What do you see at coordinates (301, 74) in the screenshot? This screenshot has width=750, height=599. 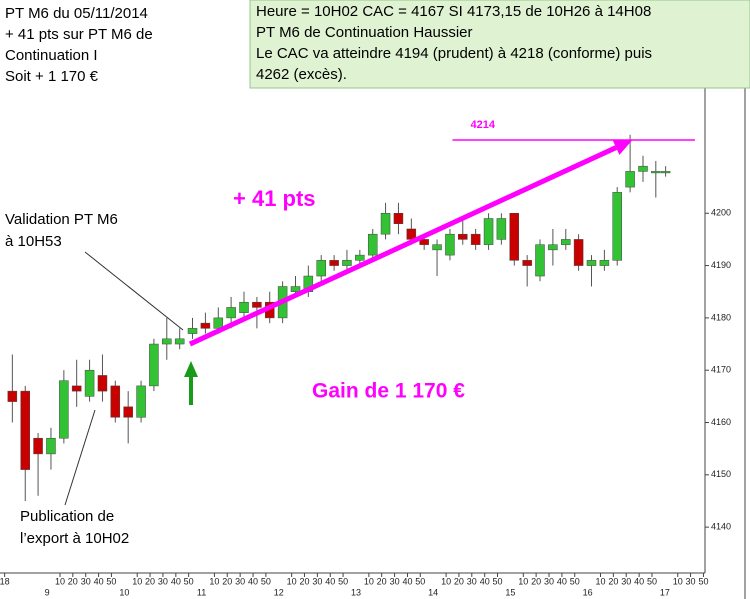 I see `info-text: 4262 (excès).` at bounding box center [301, 74].